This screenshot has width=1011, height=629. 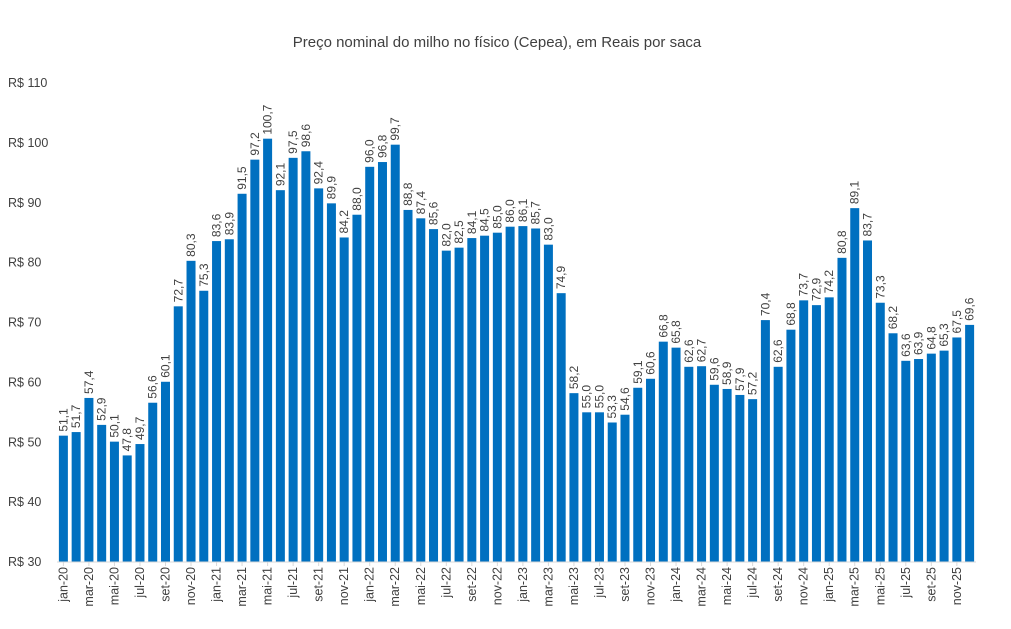 I want to click on data-label: 74,2, so click(x=829, y=282).